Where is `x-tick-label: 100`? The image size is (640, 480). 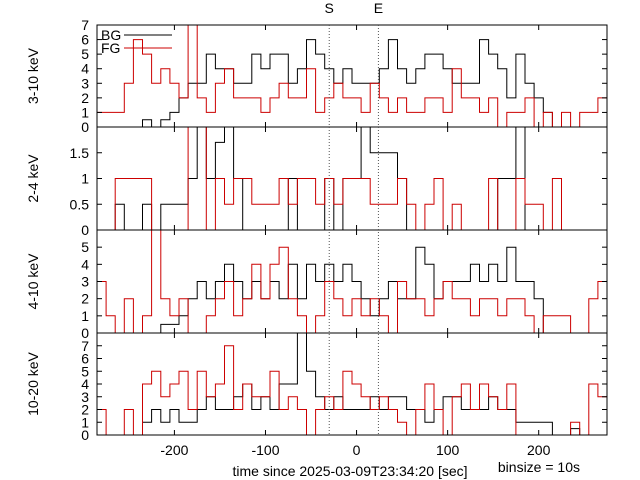
x-tick-label: 100 is located at coordinates (448, 450).